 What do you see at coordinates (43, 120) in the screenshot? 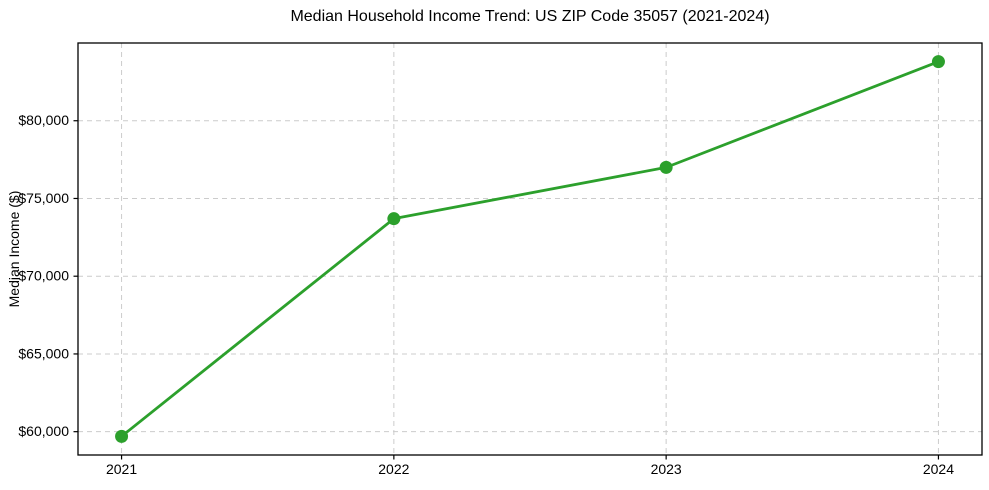
I see `y-tick-label: $80,000` at bounding box center [43, 120].